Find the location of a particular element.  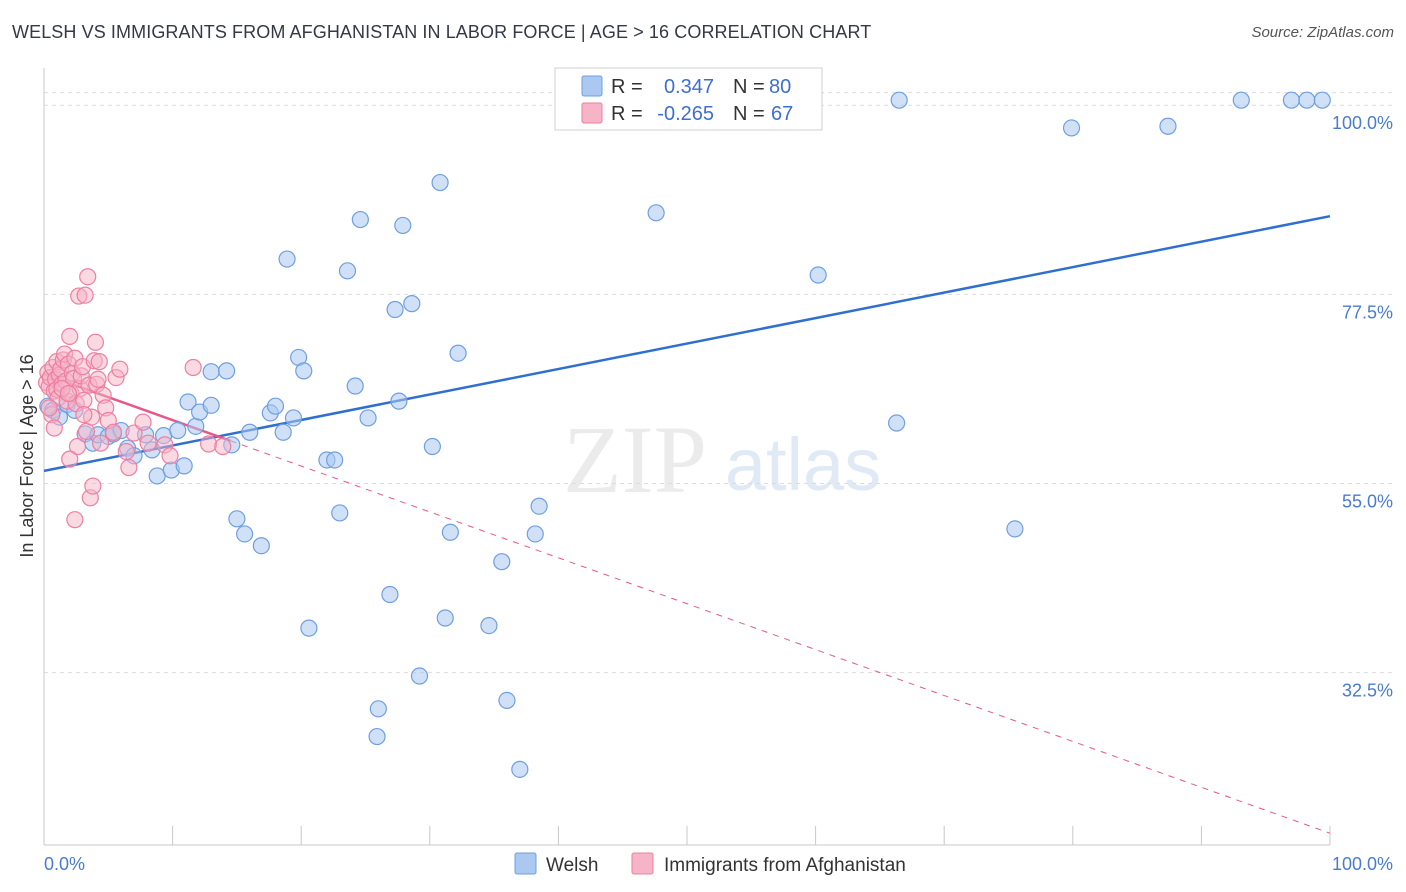

x-tick-label-max: 100.0% is located at coordinates (1362, 864).